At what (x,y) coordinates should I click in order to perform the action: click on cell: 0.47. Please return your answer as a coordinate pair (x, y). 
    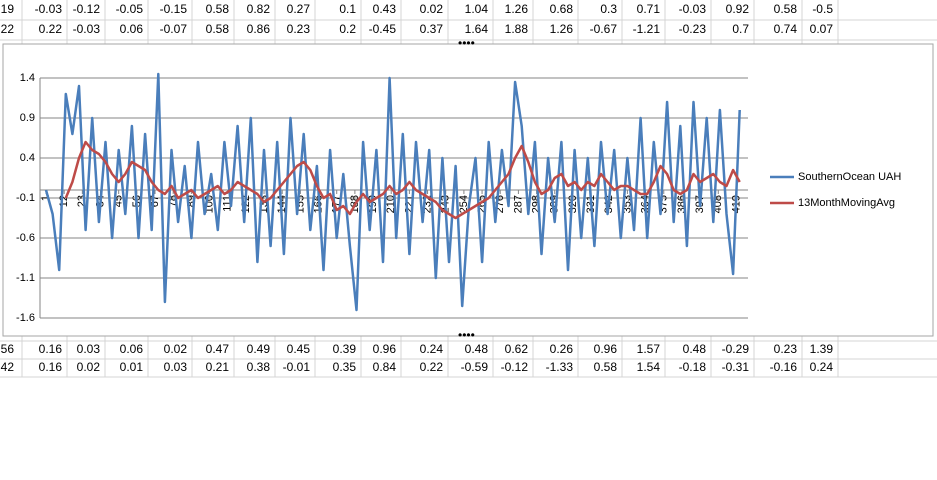
    Looking at the image, I should click on (218, 349).